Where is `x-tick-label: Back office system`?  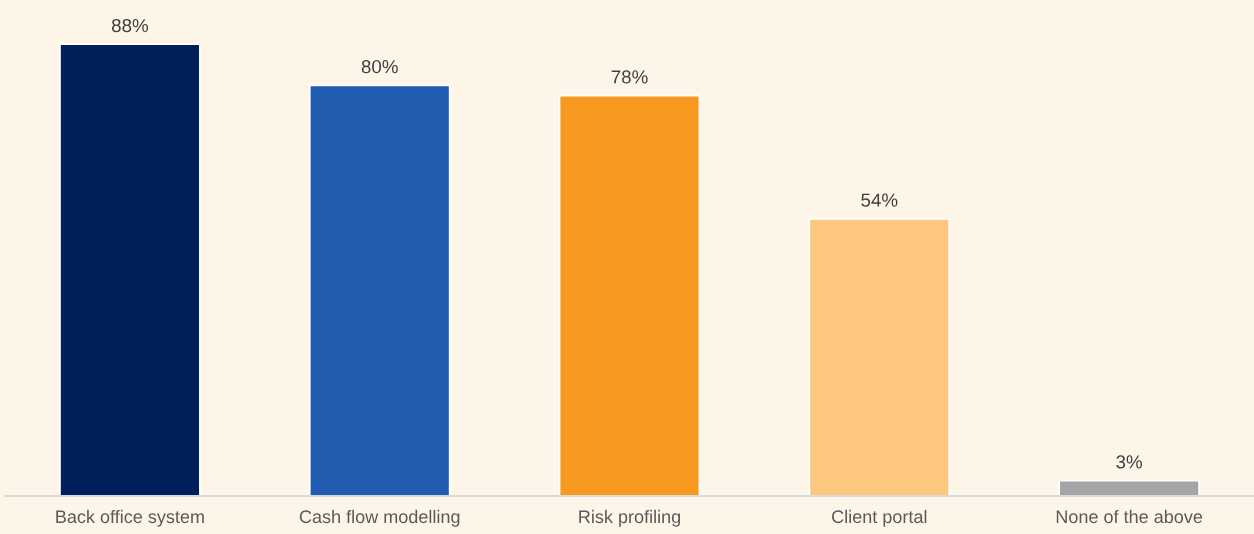 x-tick-label: Back office system is located at coordinates (130, 518).